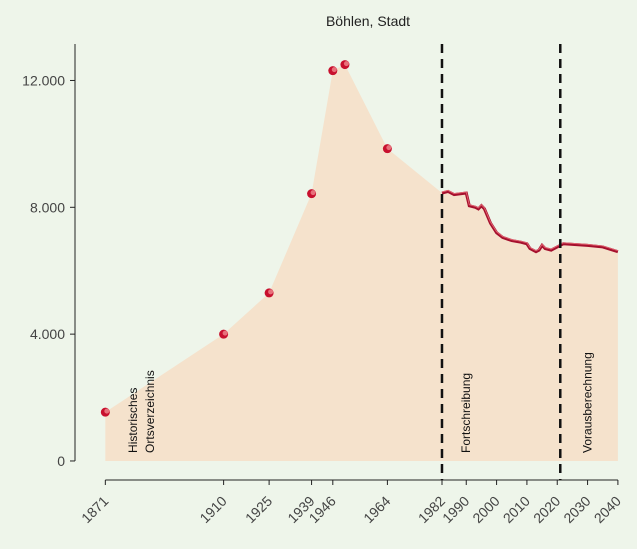  What do you see at coordinates (47, 334) in the screenshot?
I see `y-tick-label: 4.000` at bounding box center [47, 334].